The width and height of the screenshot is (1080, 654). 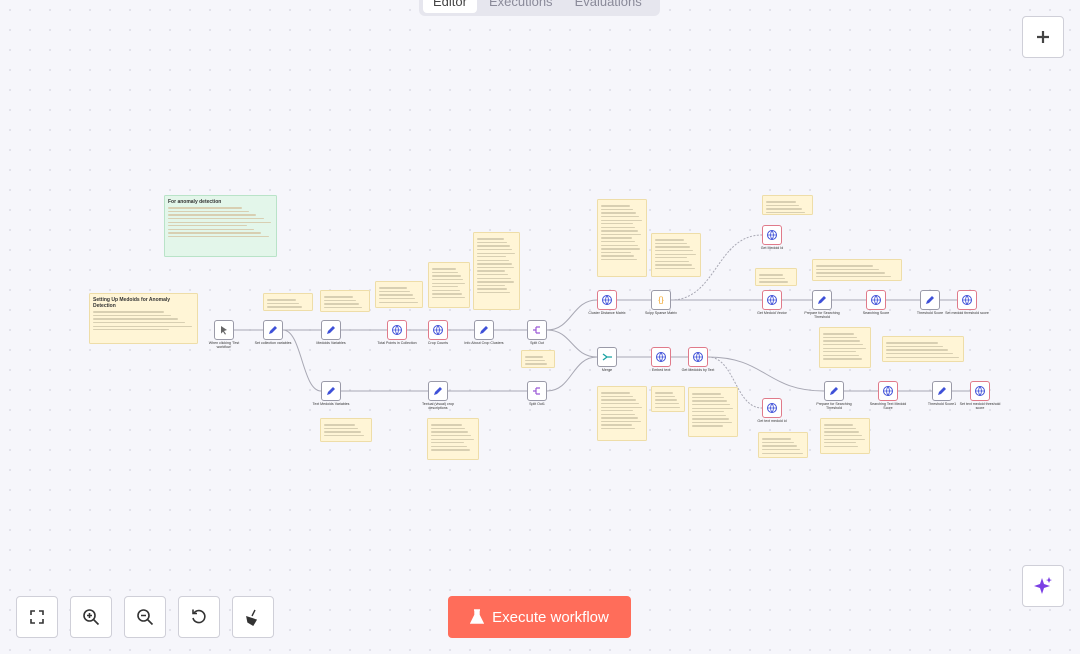 I want to click on reset-icon, so click(x=199, y=616).